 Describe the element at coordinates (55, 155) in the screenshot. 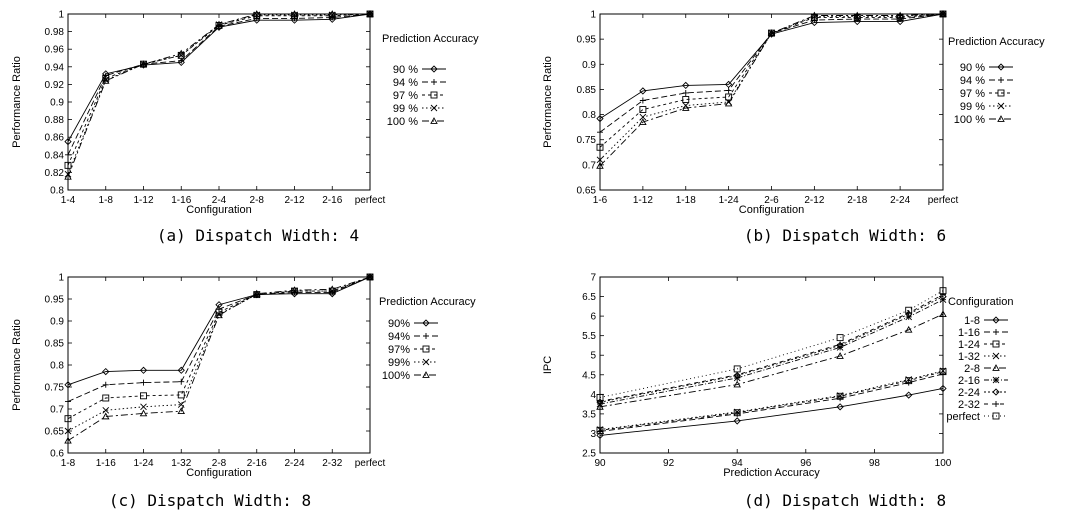

I see `y-tick-label: 0.84` at that location.